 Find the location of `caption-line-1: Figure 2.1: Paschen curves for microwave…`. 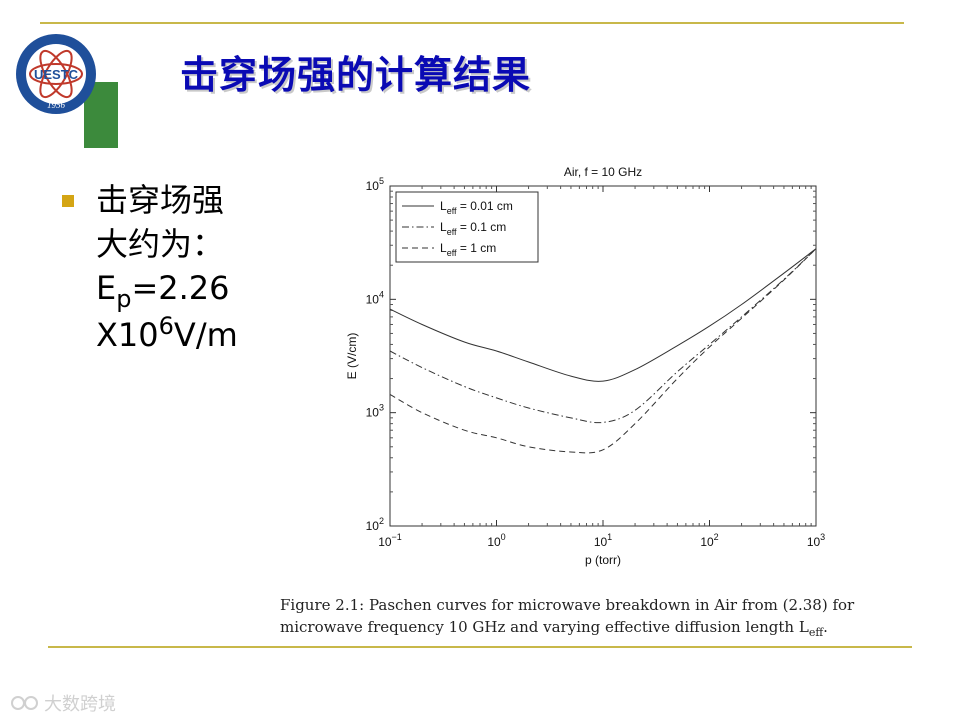

caption-line-1: Figure 2.1: Paschen curves for microwave… is located at coordinates (567, 605).